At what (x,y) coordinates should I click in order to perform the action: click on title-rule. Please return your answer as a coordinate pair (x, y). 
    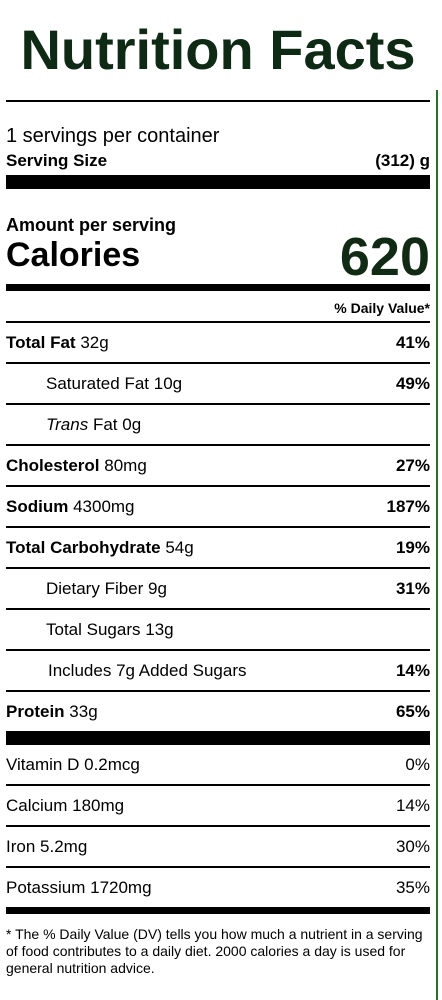
    Looking at the image, I should click on (218, 101).